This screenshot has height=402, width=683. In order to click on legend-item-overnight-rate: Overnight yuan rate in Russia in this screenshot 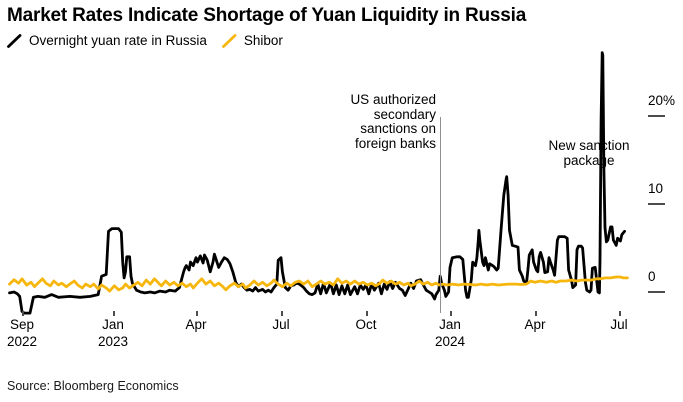, I will do `click(107, 40)`.